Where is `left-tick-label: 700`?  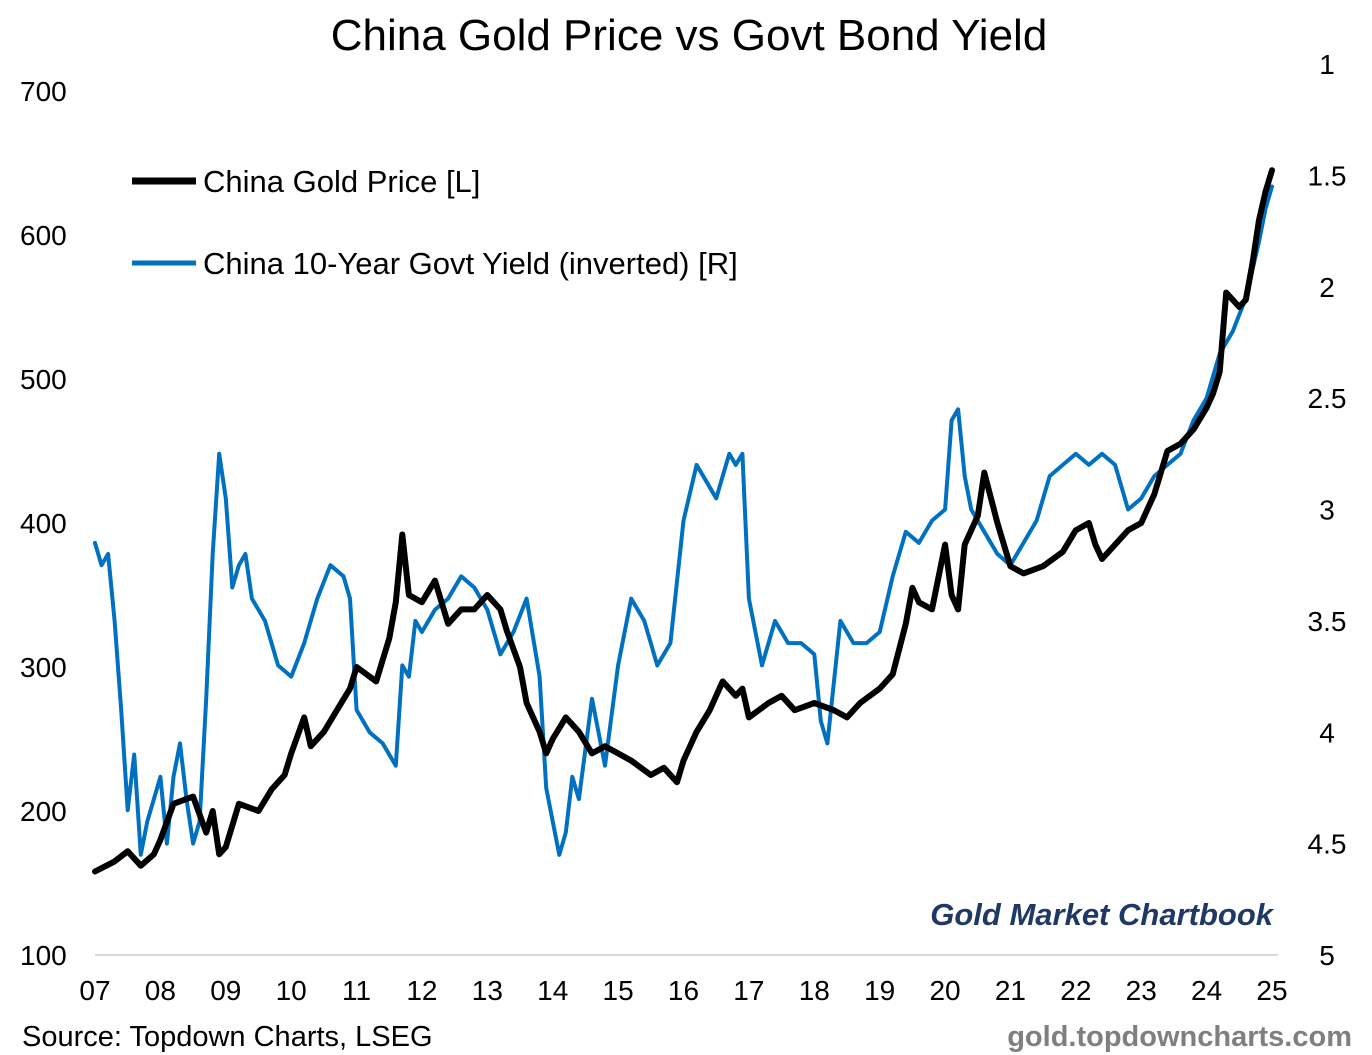
left-tick-label: 700 is located at coordinates (43, 91).